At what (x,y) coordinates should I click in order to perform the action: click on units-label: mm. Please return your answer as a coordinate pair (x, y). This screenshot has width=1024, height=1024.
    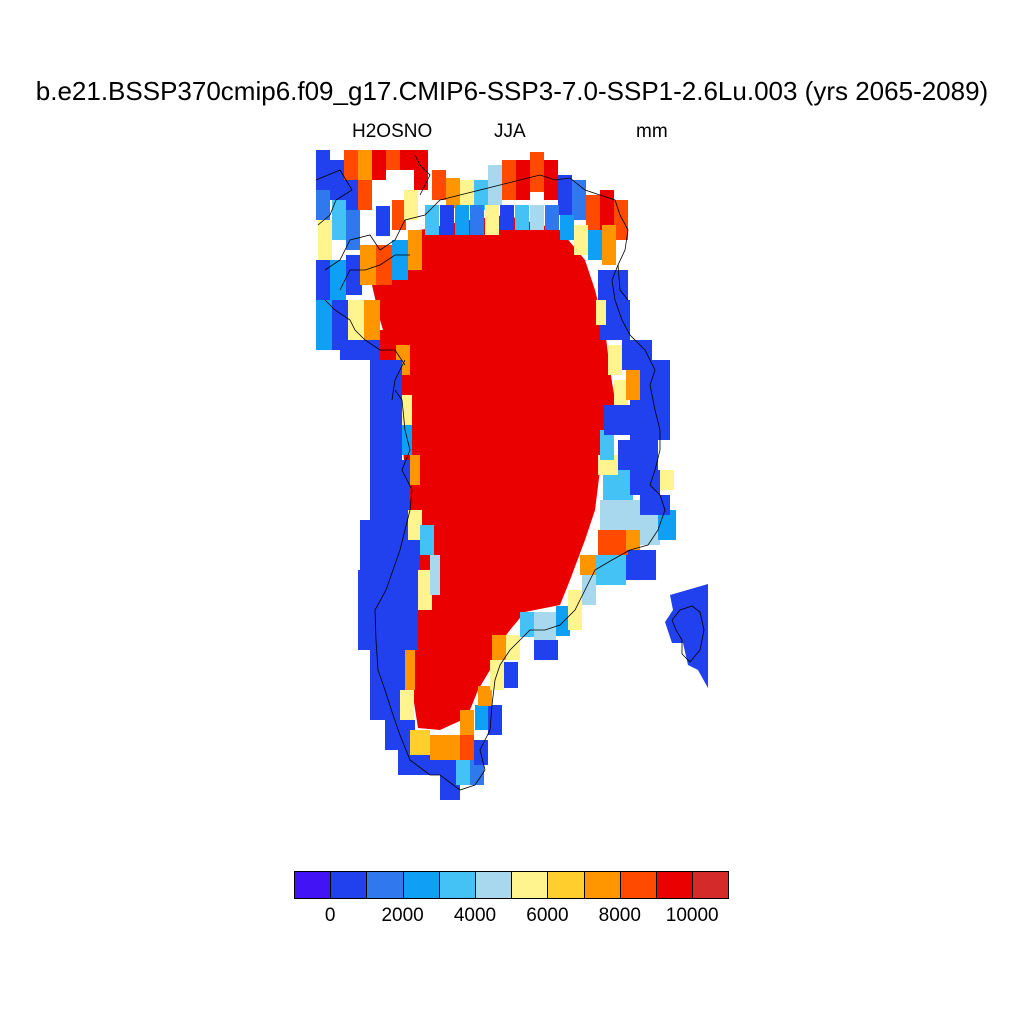
    Looking at the image, I should click on (652, 131).